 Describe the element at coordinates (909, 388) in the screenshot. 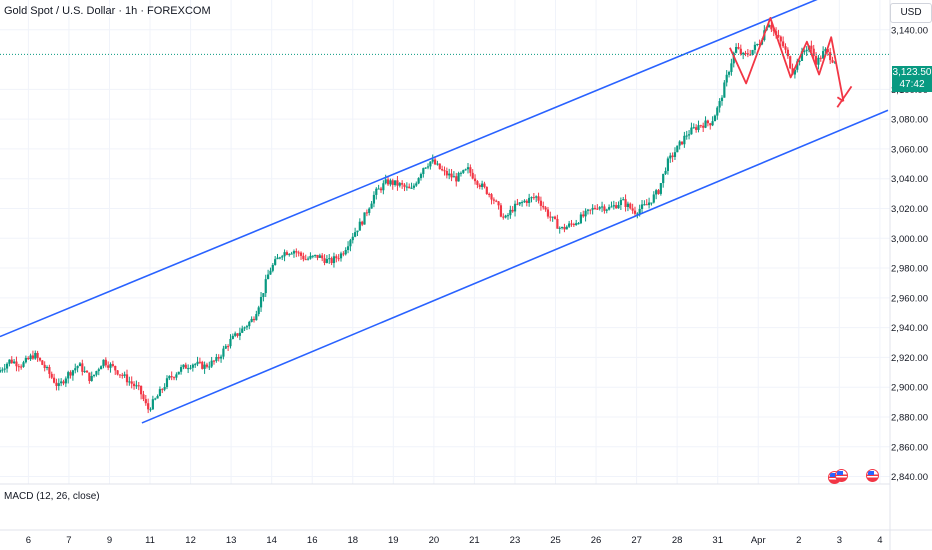

I see `price-tick-label: 2,900.00` at that location.